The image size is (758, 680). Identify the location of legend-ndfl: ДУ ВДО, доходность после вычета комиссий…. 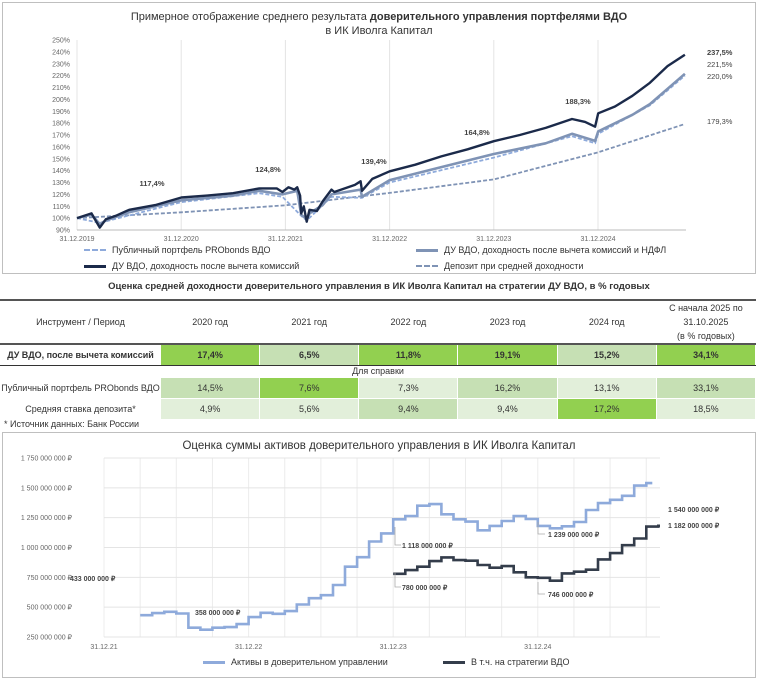
(541, 250).